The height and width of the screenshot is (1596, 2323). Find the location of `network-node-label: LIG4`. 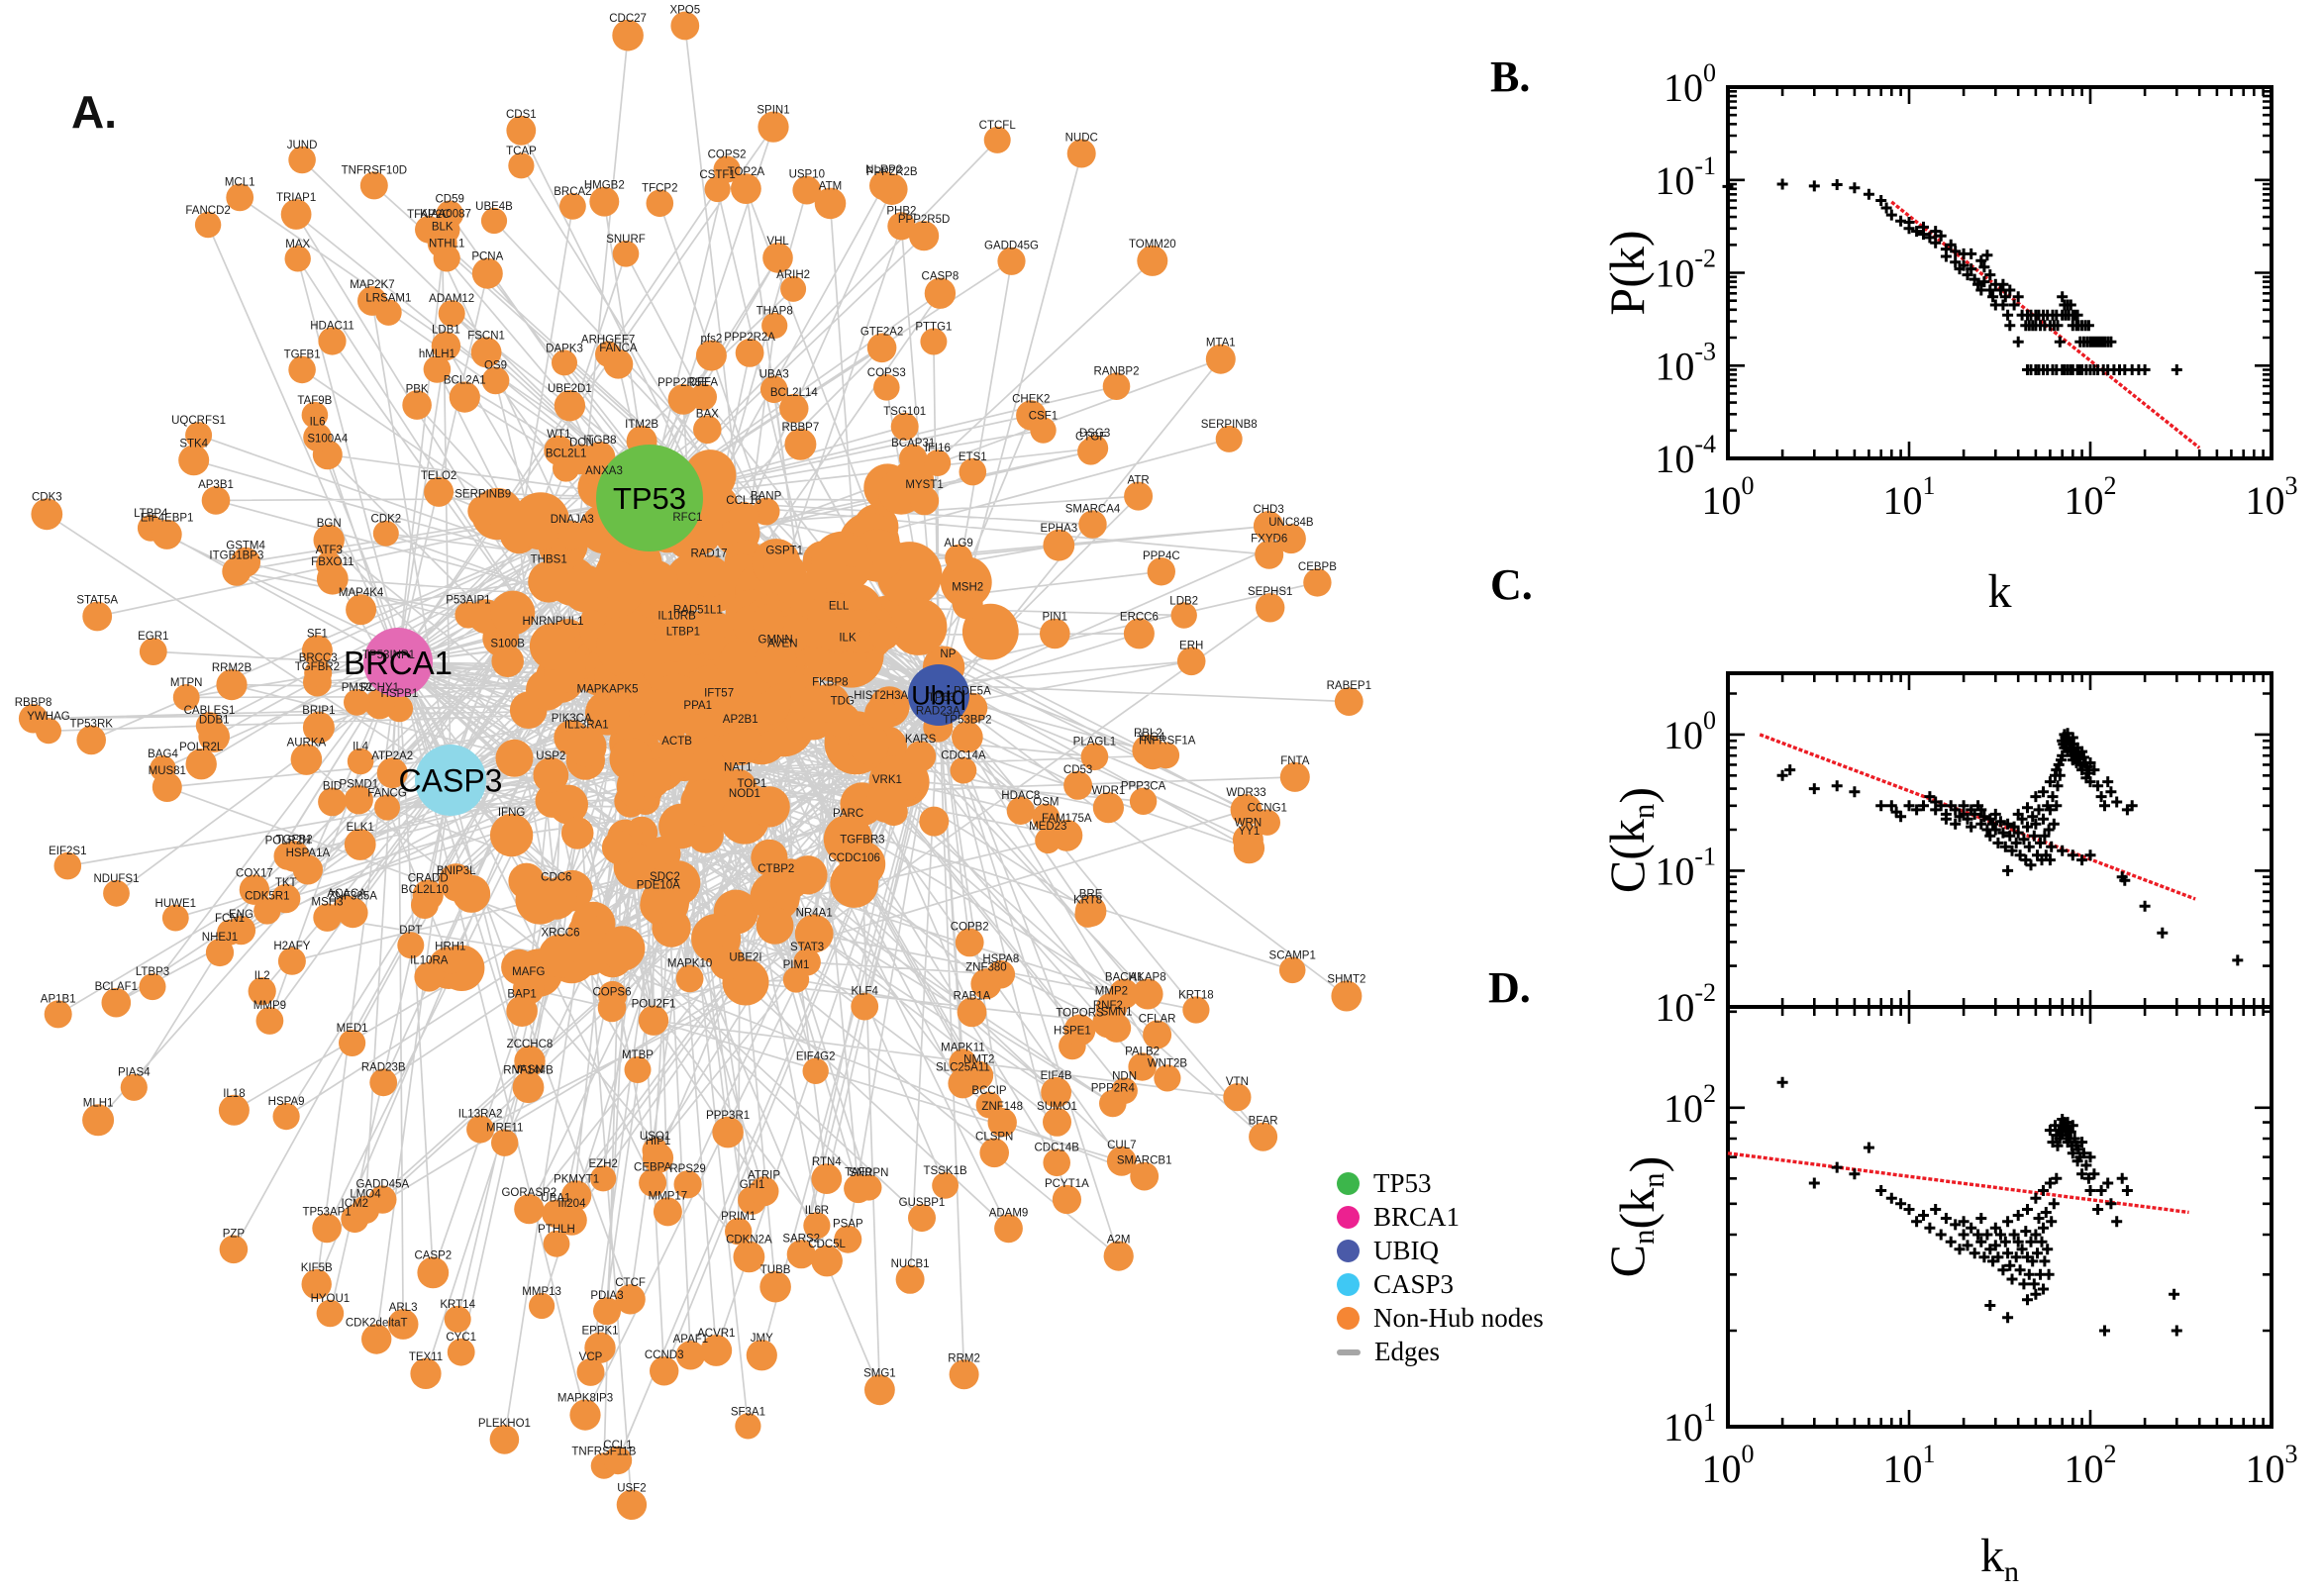

network-node-label: LIG4 is located at coordinates (1154, 738).